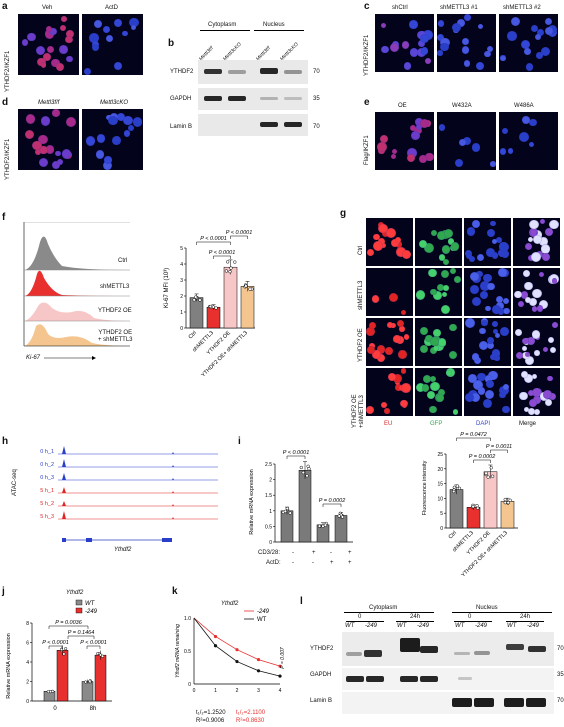 Image resolution: width=564 pixels, height=727 pixels. What do you see at coordinates (123, 261) in the screenshot?
I see `panel-f-hist-label-1: Ctrl` at bounding box center [123, 261].